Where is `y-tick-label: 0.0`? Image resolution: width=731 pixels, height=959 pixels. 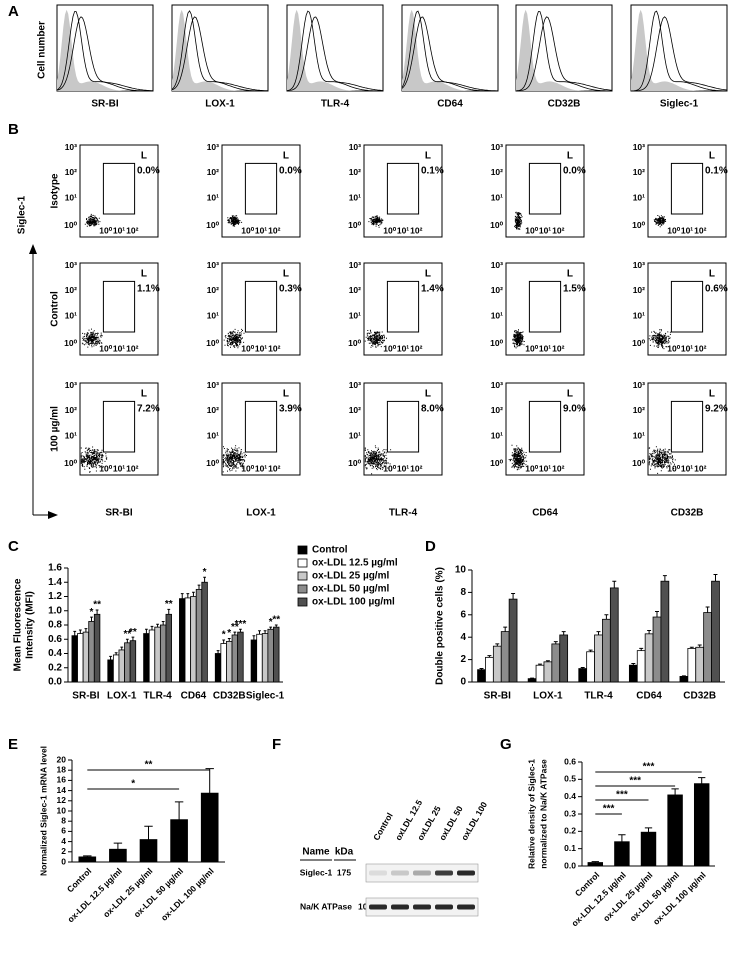 y-tick-label: 0.0 is located at coordinates (570, 865).